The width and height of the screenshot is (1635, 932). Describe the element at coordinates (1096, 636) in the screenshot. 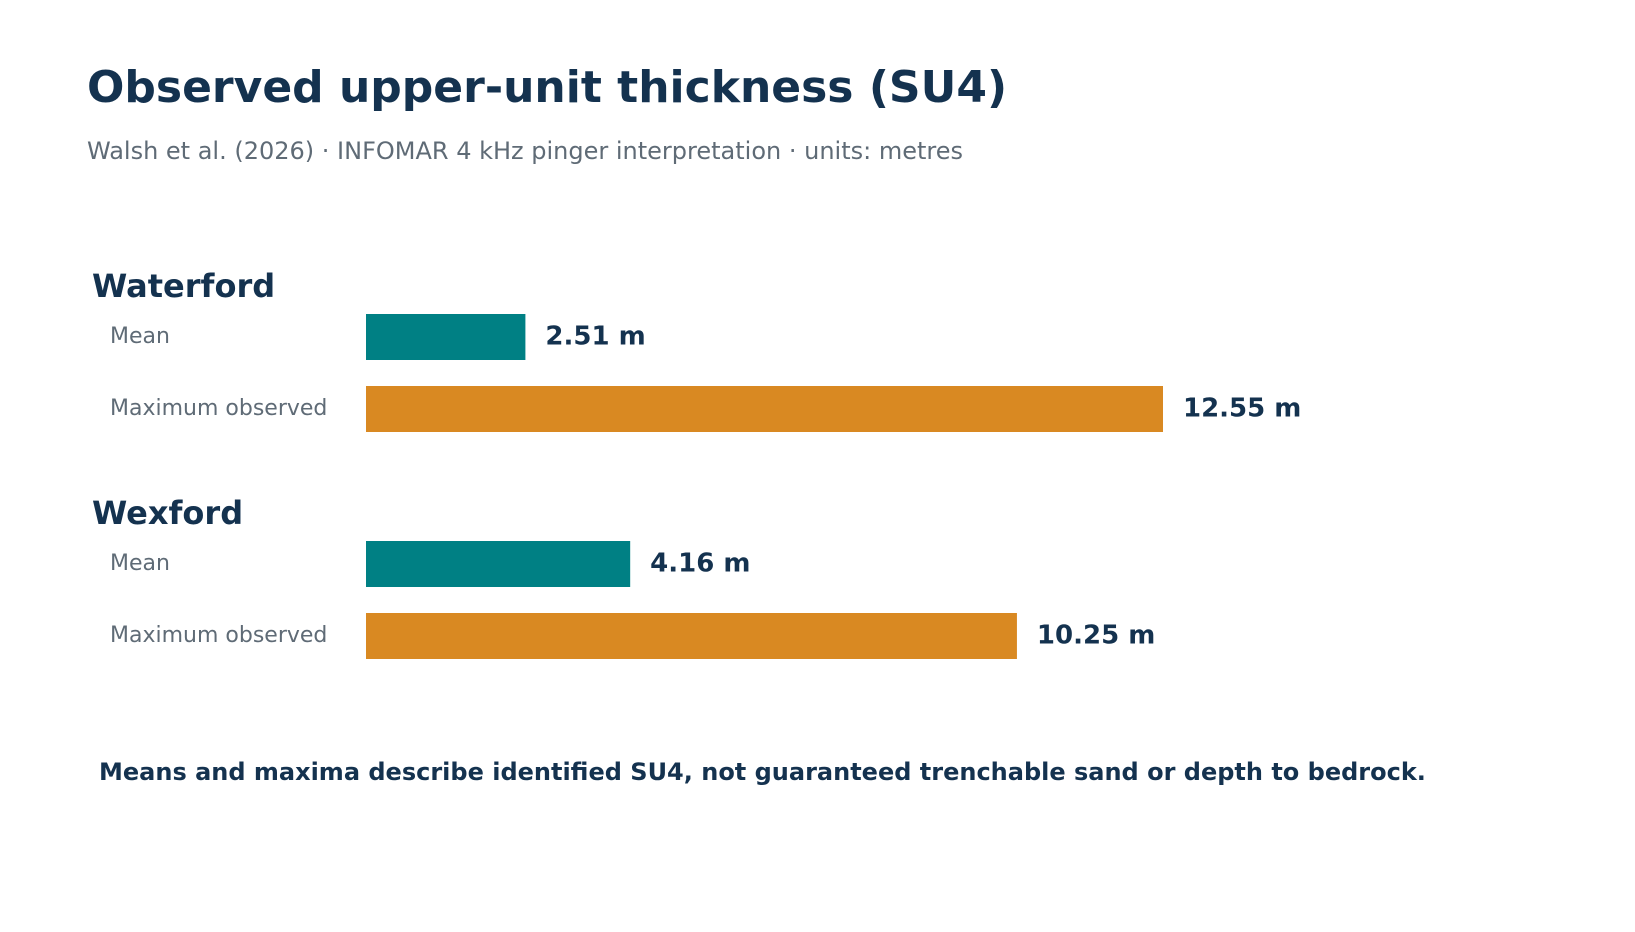

I see `value-label: 10.25 m` at that location.